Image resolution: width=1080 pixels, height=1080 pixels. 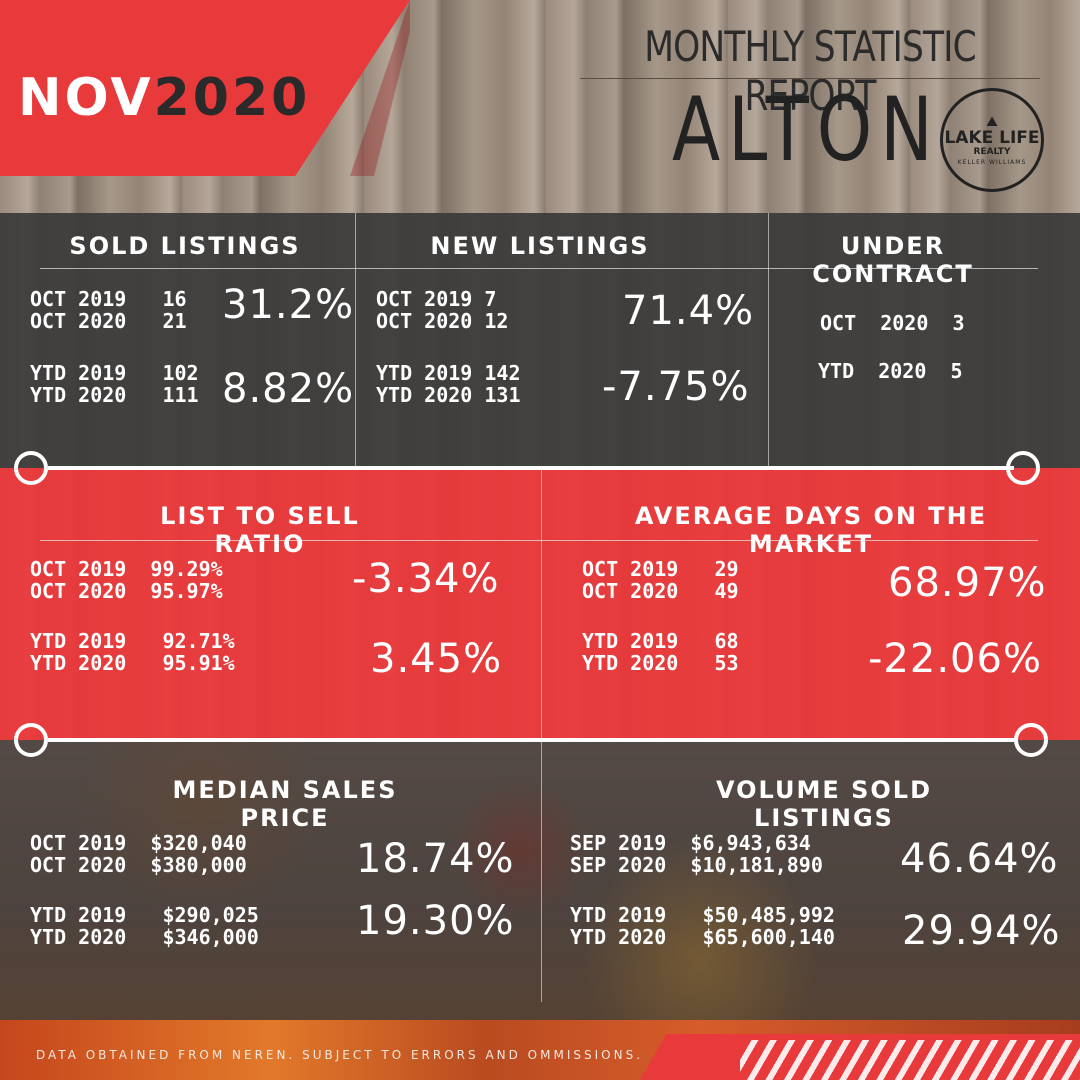 What do you see at coordinates (260, 530) in the screenshot?
I see `list-to-sell-heading: LIST TO SELL RATIO` at bounding box center [260, 530].